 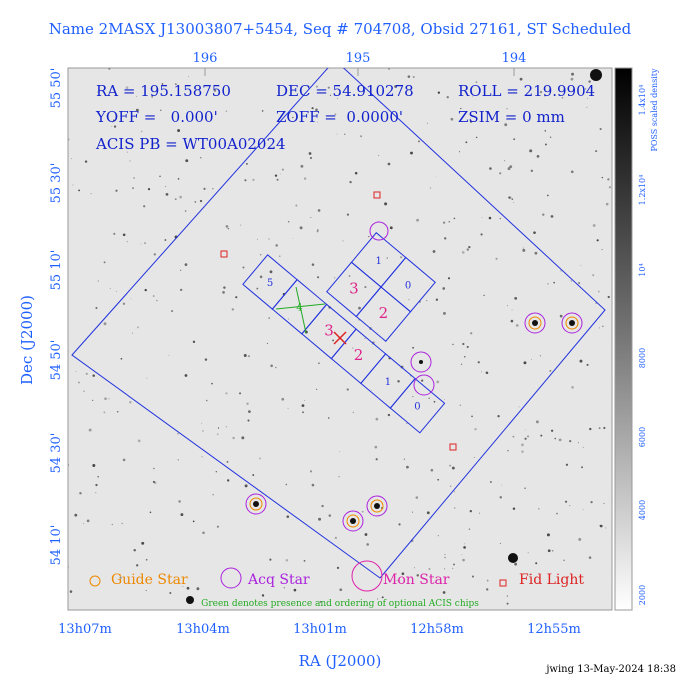 What do you see at coordinates (354, 288) in the screenshot?
I see `chip-label: 3` at bounding box center [354, 288].